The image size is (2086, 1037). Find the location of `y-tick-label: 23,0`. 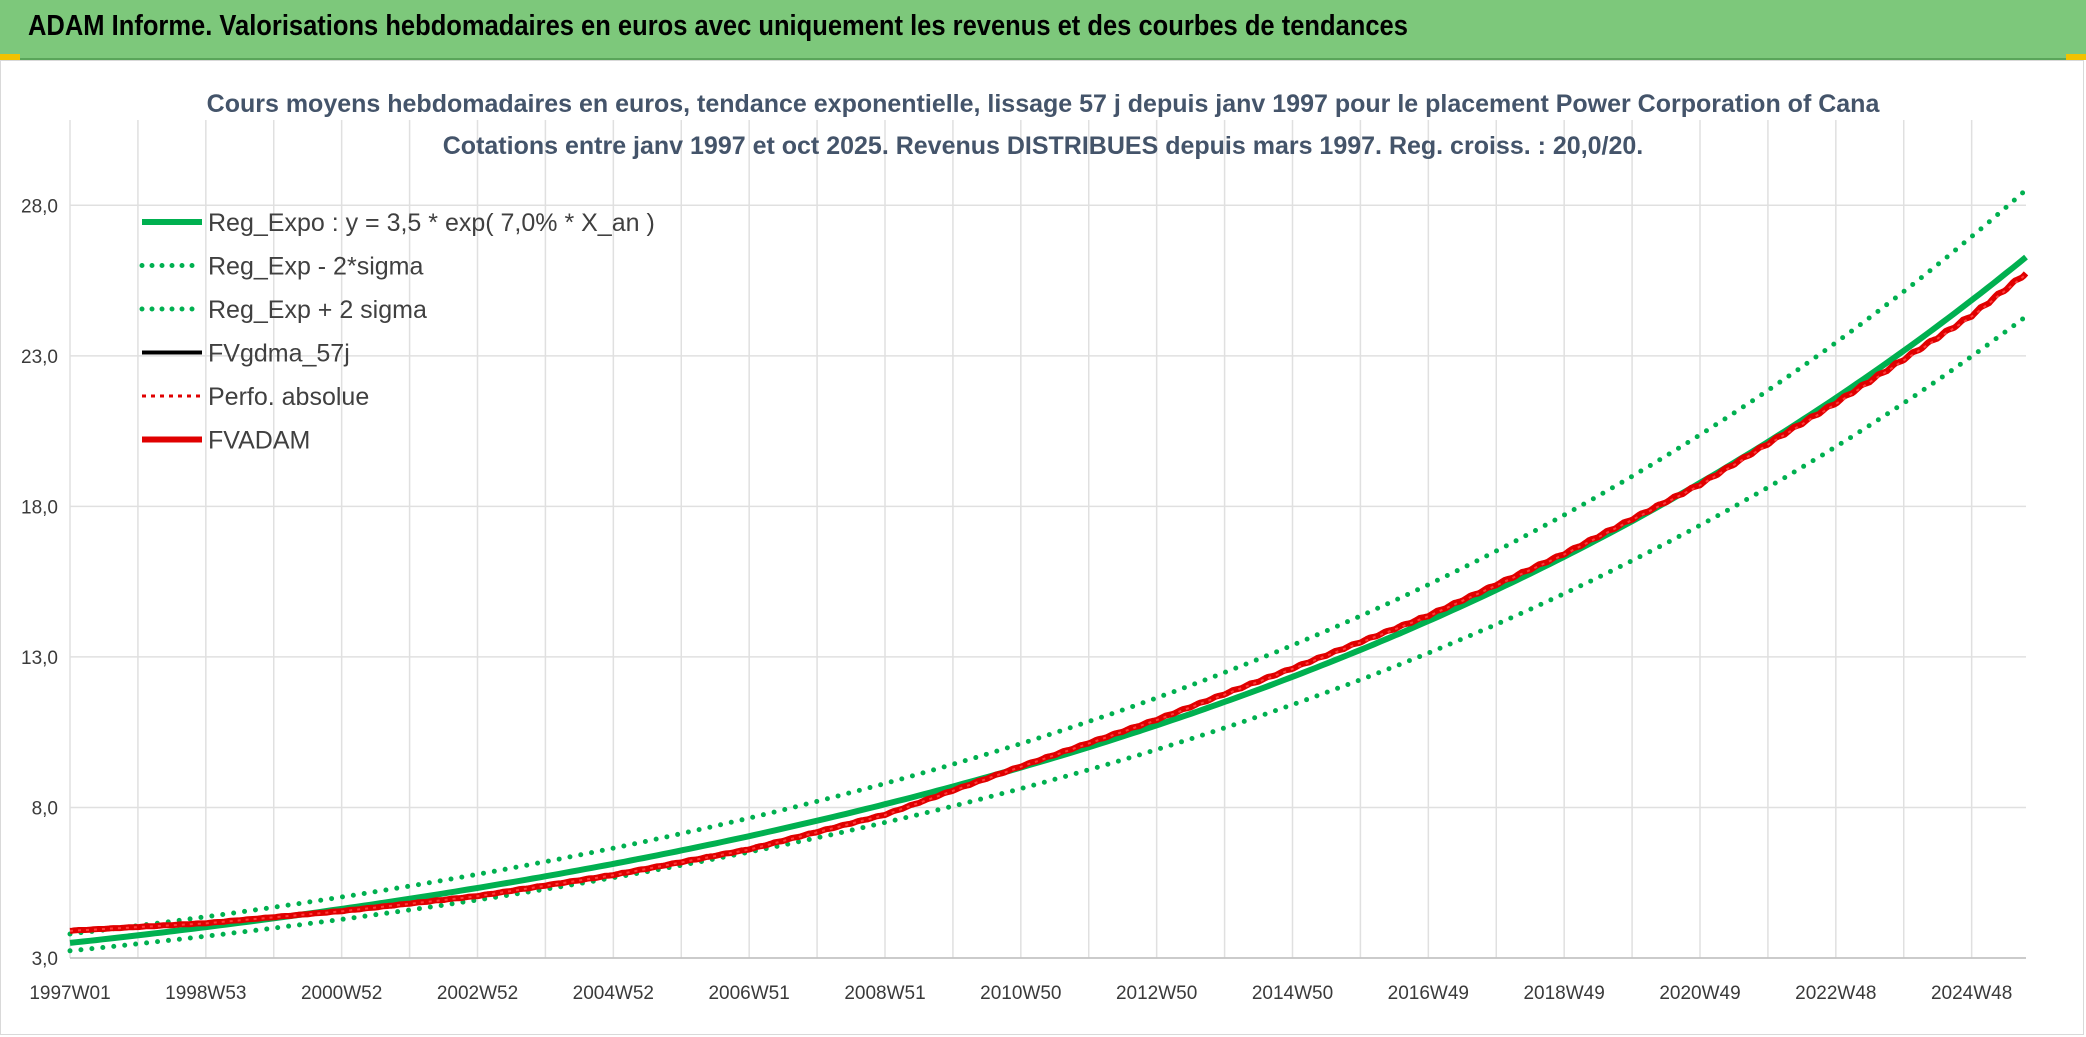

y-tick-label: 23,0 is located at coordinates (39, 357).